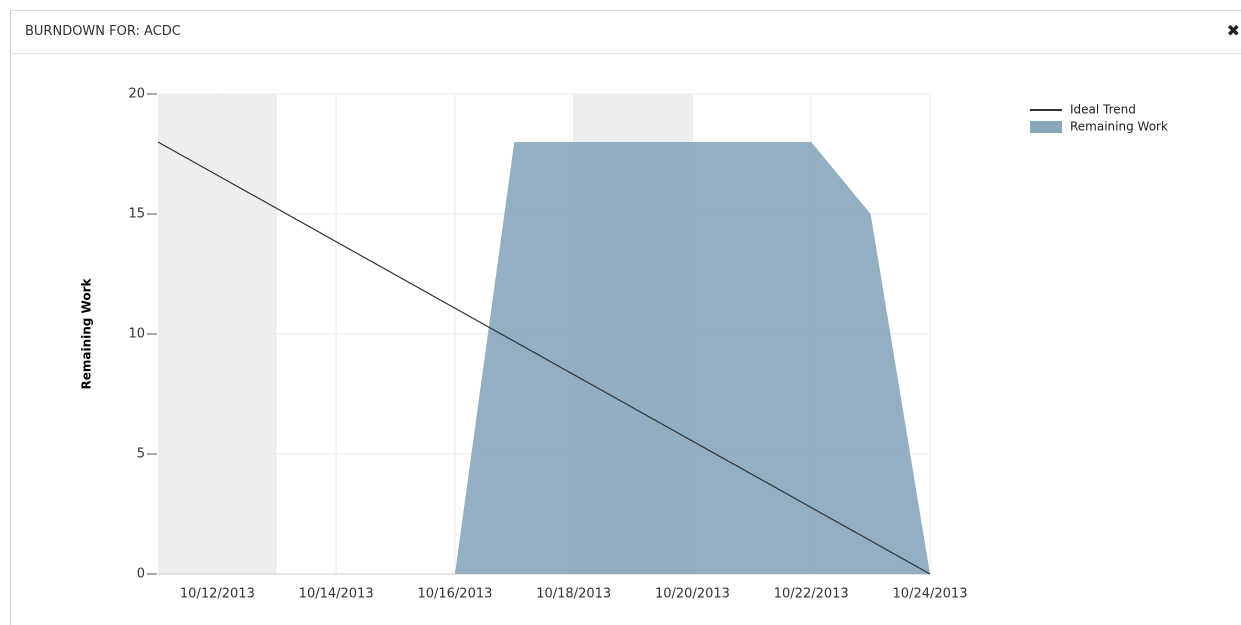  I want to click on x-tick-label: 10/12/2013, so click(217, 594).